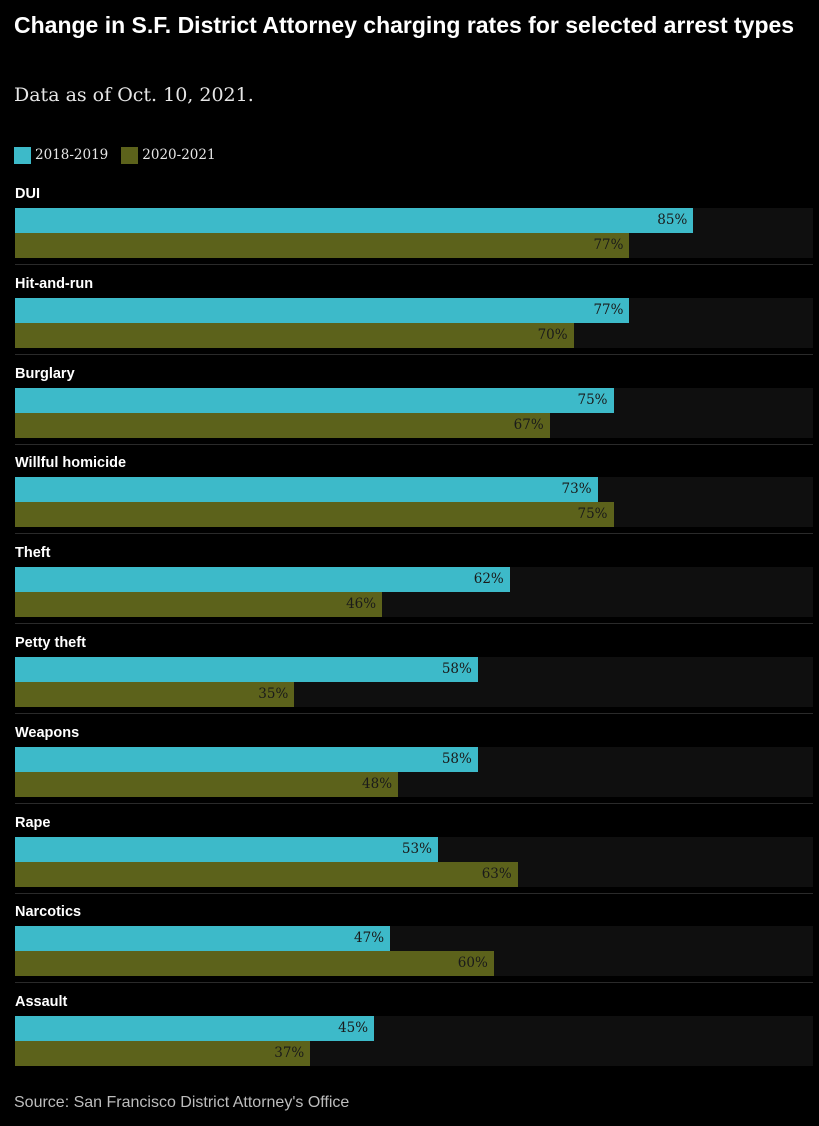  I want to click on bar-value-label: 45%, so click(353, 1028).